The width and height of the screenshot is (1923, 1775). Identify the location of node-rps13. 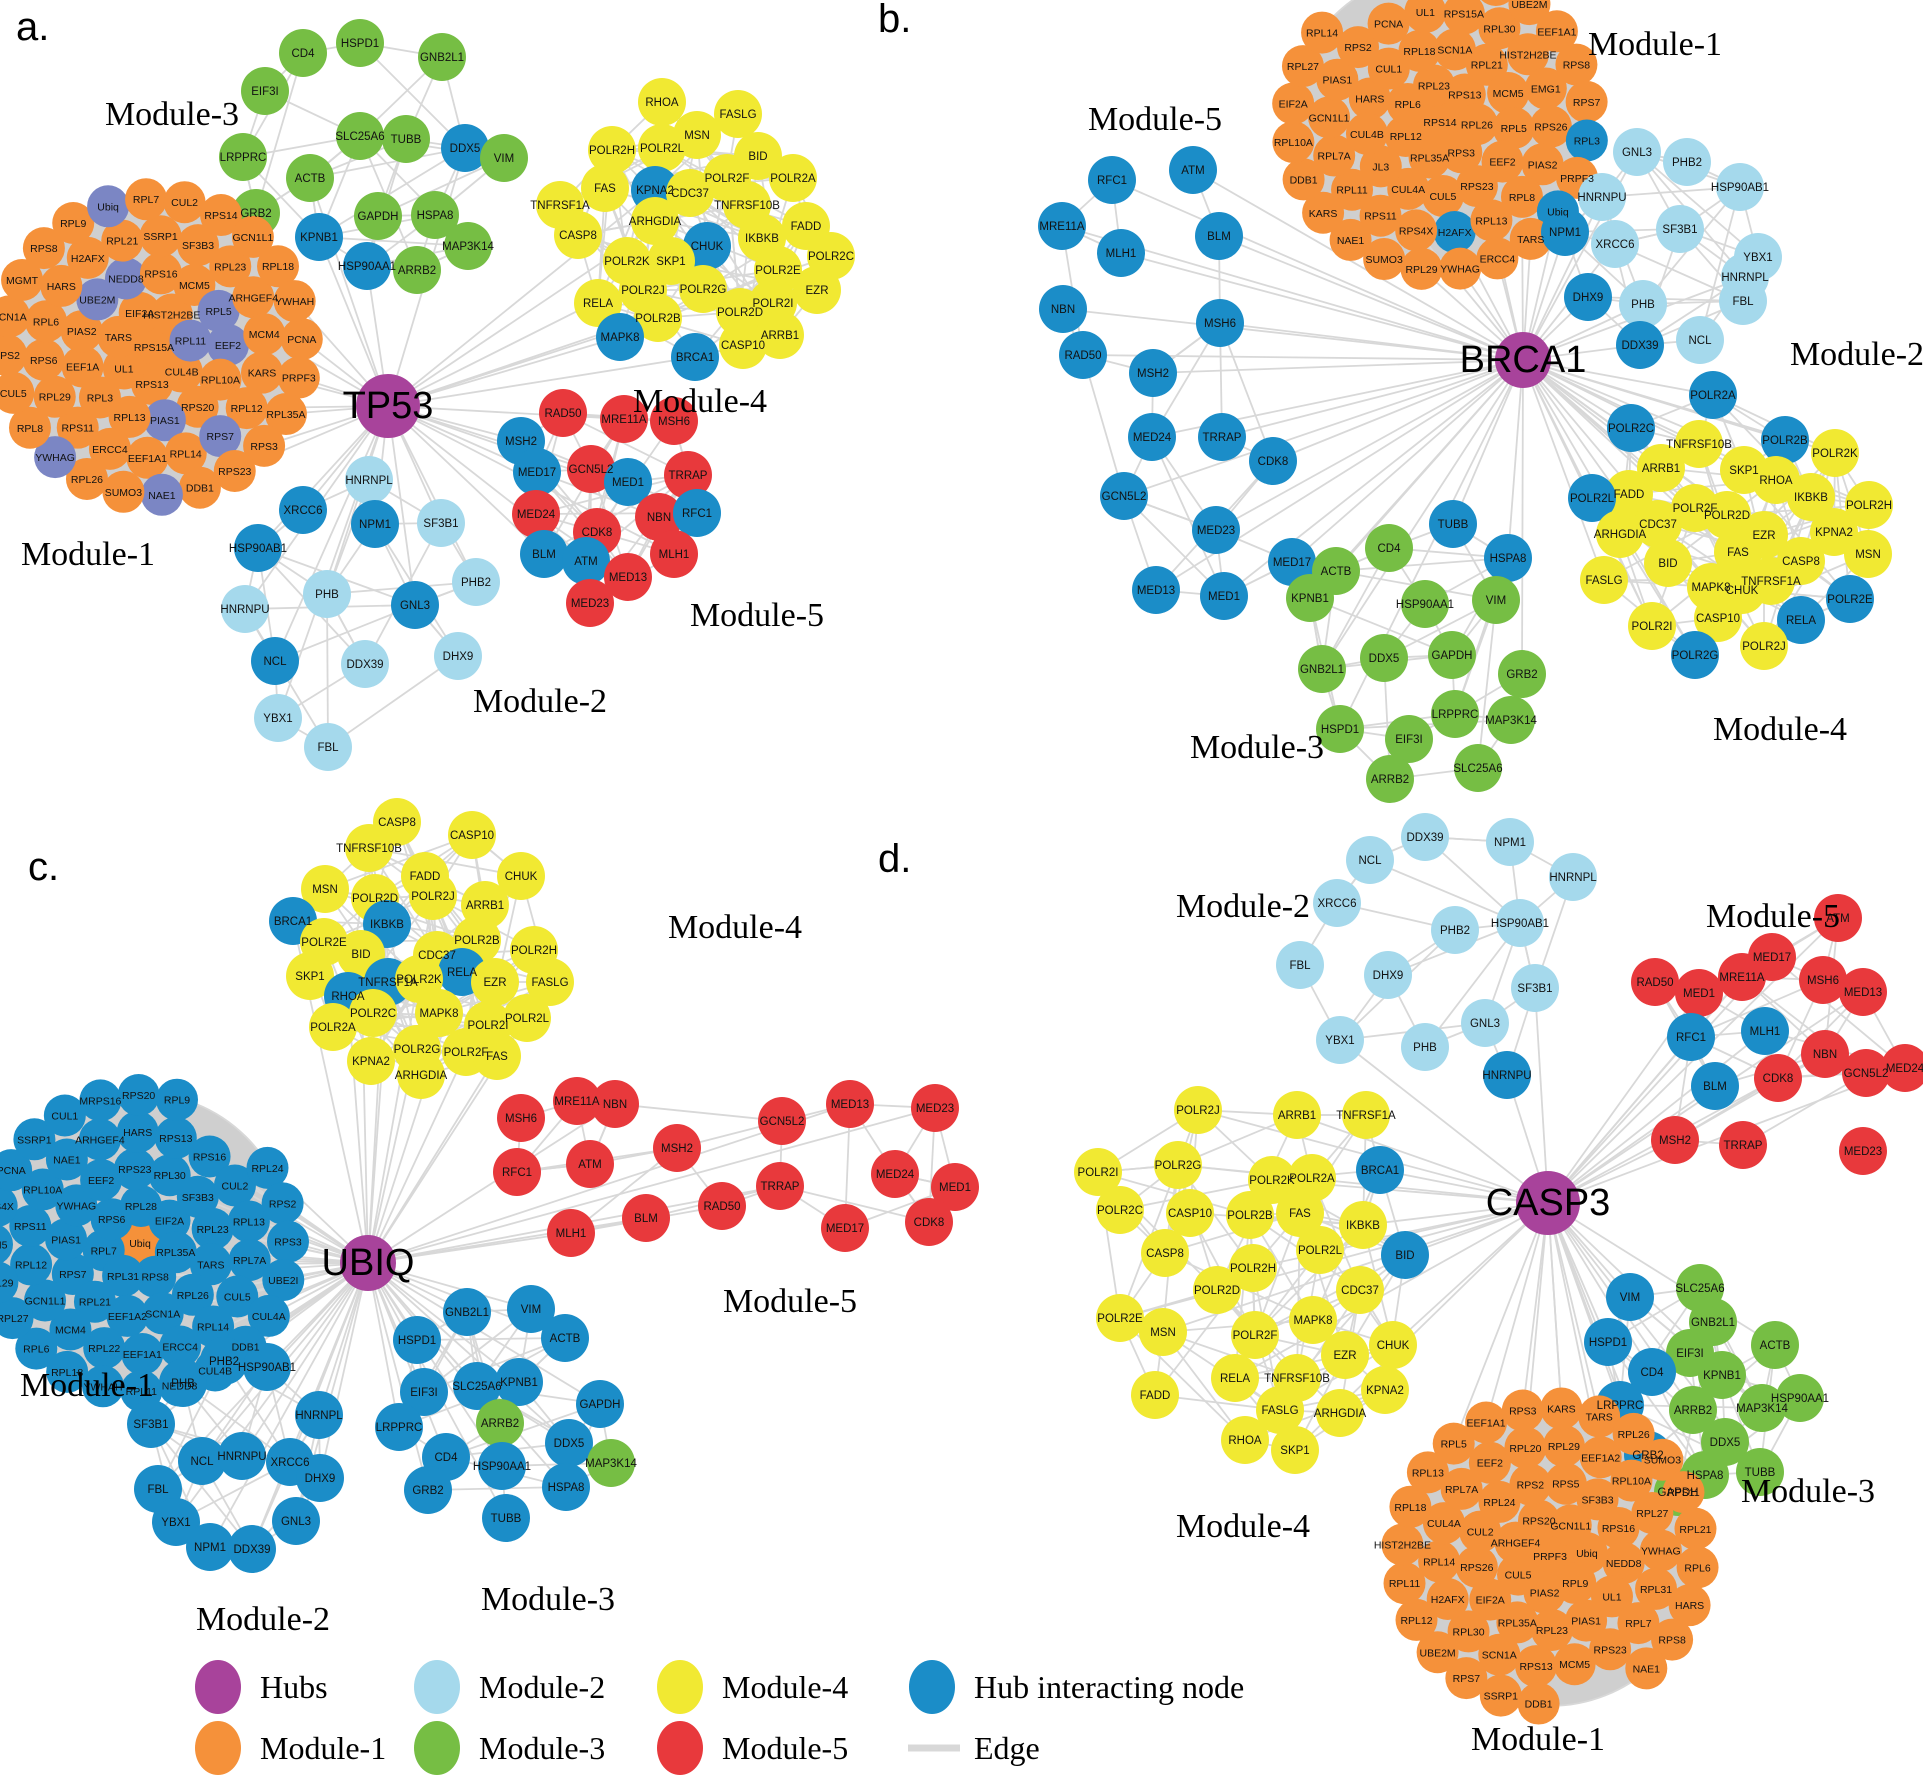
(1536, 1666).